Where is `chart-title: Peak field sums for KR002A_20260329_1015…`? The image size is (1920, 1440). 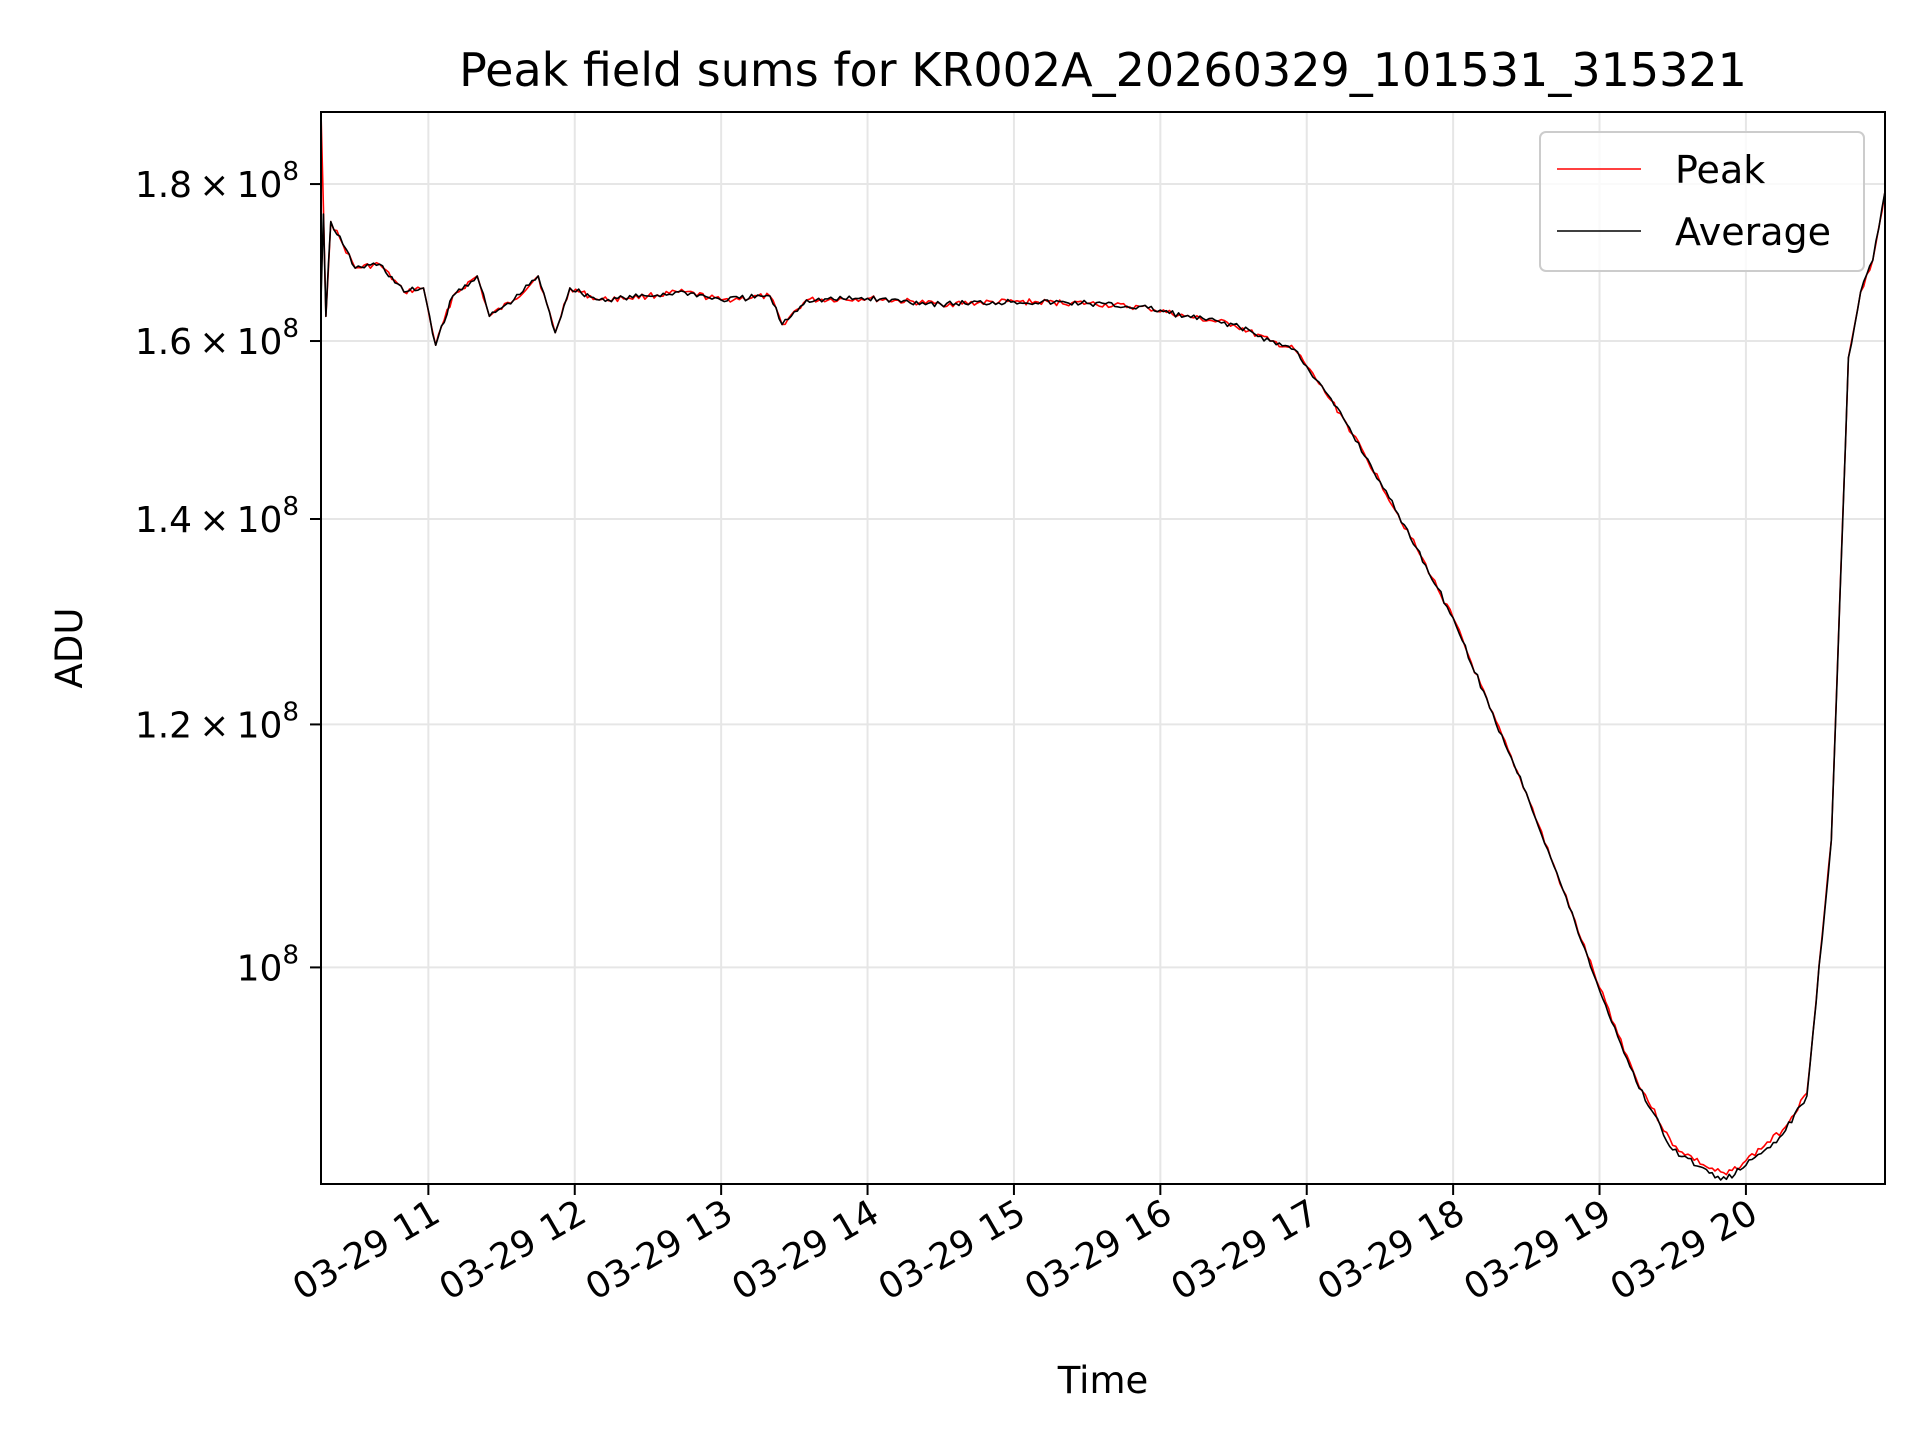
chart-title: Peak field sums for KR002A_20260329_1015… is located at coordinates (1103, 70).